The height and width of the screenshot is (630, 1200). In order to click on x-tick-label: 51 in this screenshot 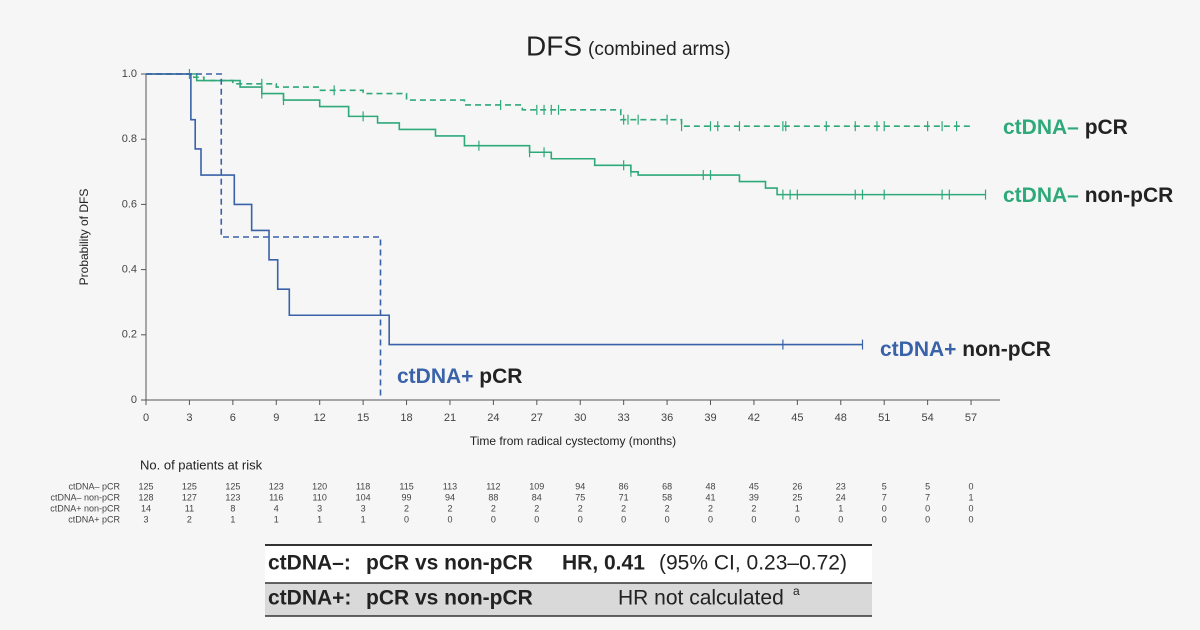, I will do `click(884, 418)`.